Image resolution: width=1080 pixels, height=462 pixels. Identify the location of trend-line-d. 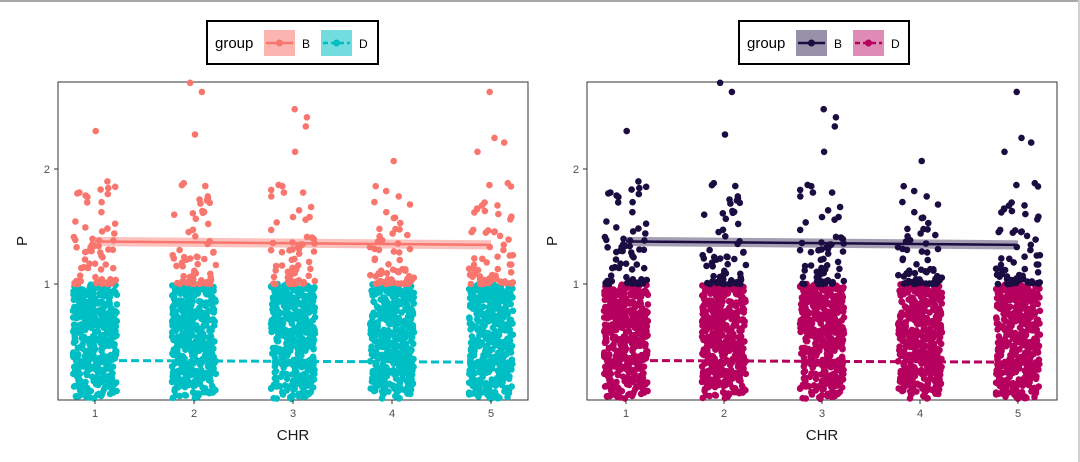
(293, 361).